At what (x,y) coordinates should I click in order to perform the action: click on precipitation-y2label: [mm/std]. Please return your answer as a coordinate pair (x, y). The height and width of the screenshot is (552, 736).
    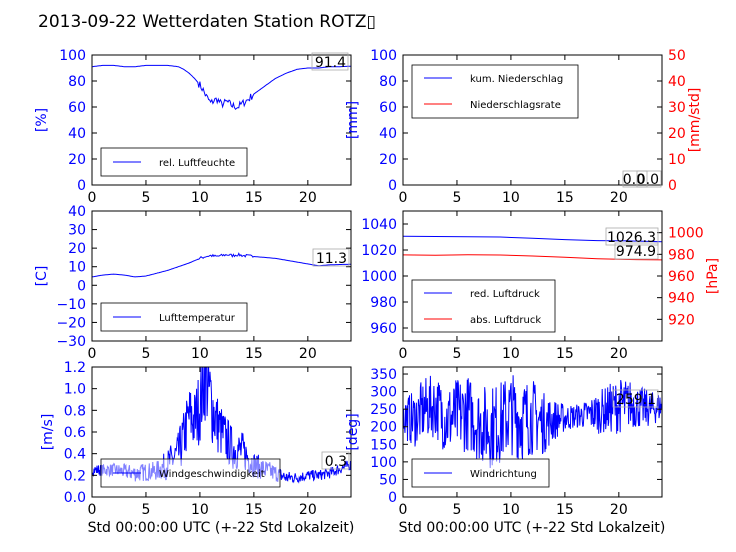
    Looking at the image, I should click on (695, 120).